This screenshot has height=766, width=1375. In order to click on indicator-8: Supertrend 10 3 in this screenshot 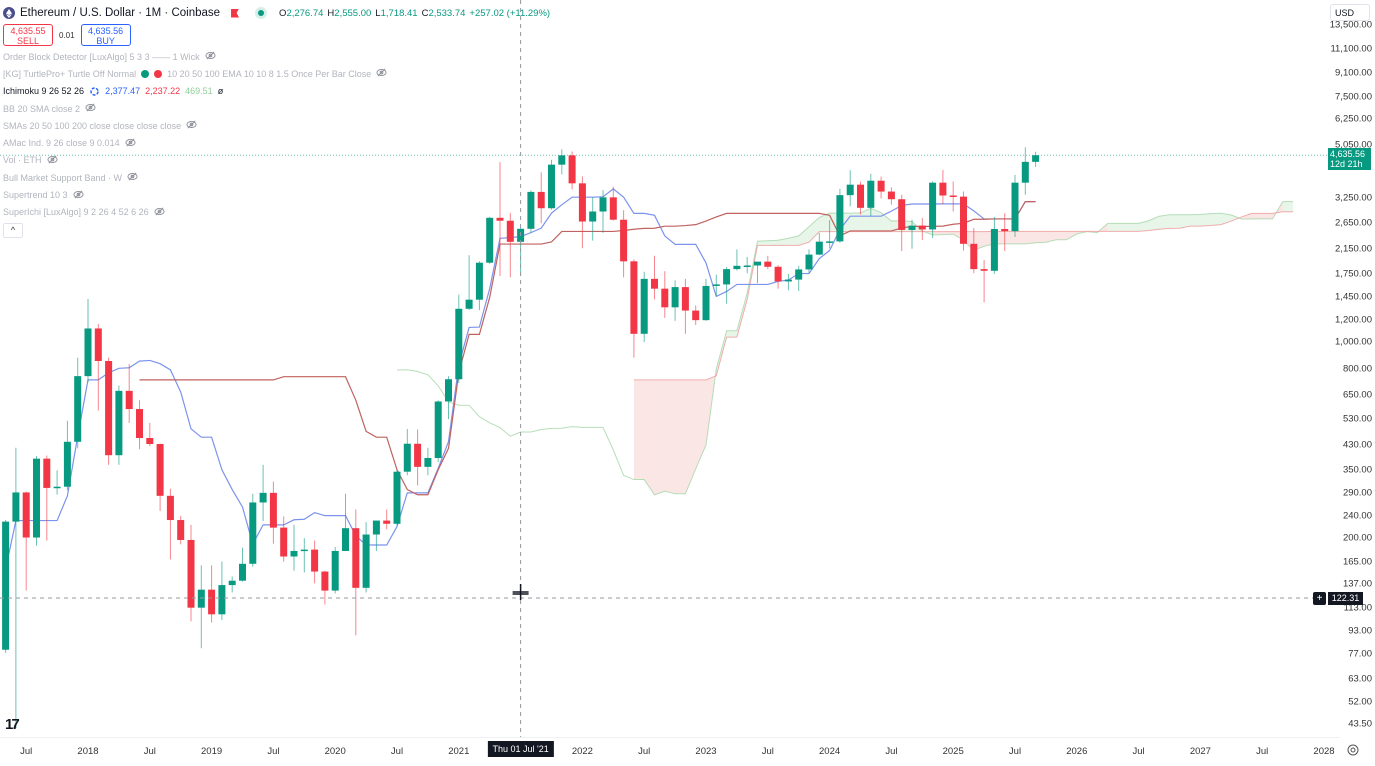, I will do `click(276, 194)`.